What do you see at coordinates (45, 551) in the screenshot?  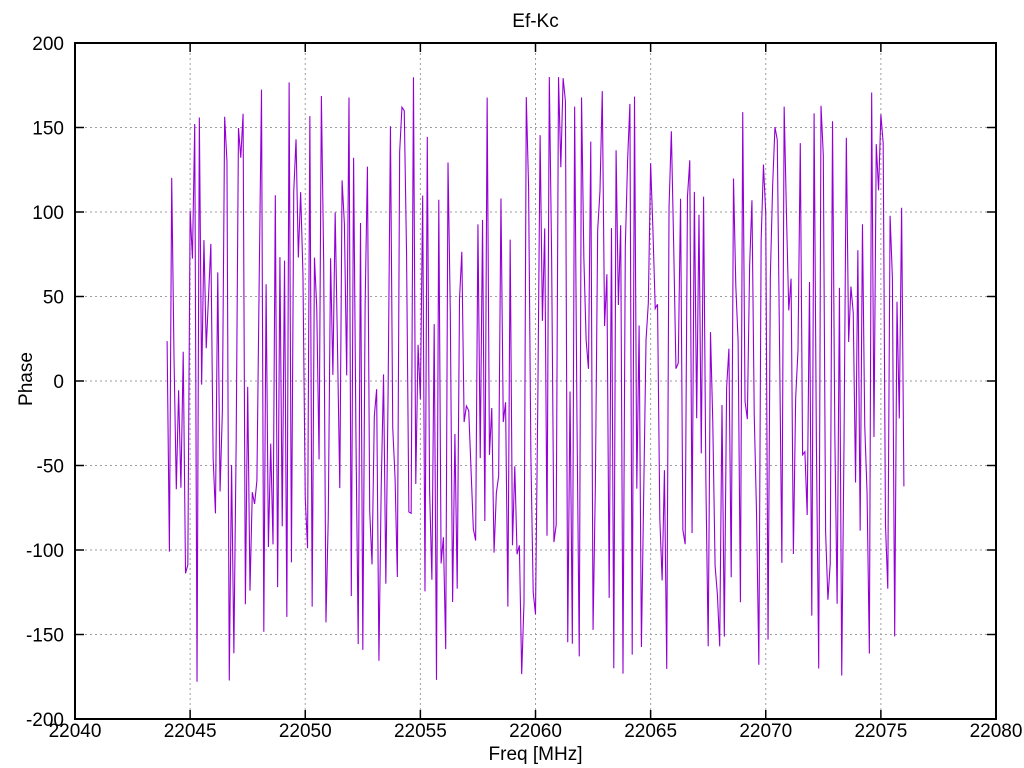 I see `y-tick-label: -100` at bounding box center [45, 551].